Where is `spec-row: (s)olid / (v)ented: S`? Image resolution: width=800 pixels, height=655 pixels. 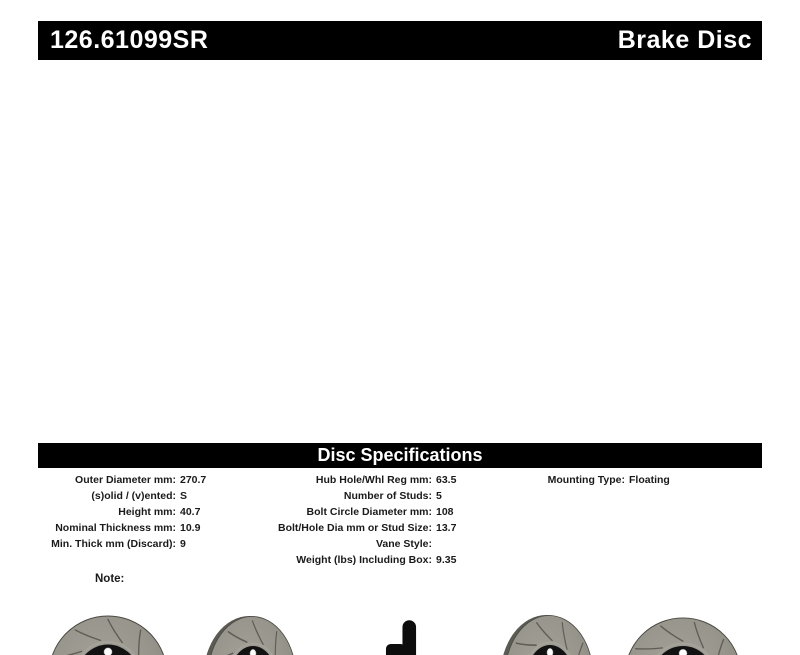
spec-row: (s)olid / (v)ented: S is located at coordinates (116, 496).